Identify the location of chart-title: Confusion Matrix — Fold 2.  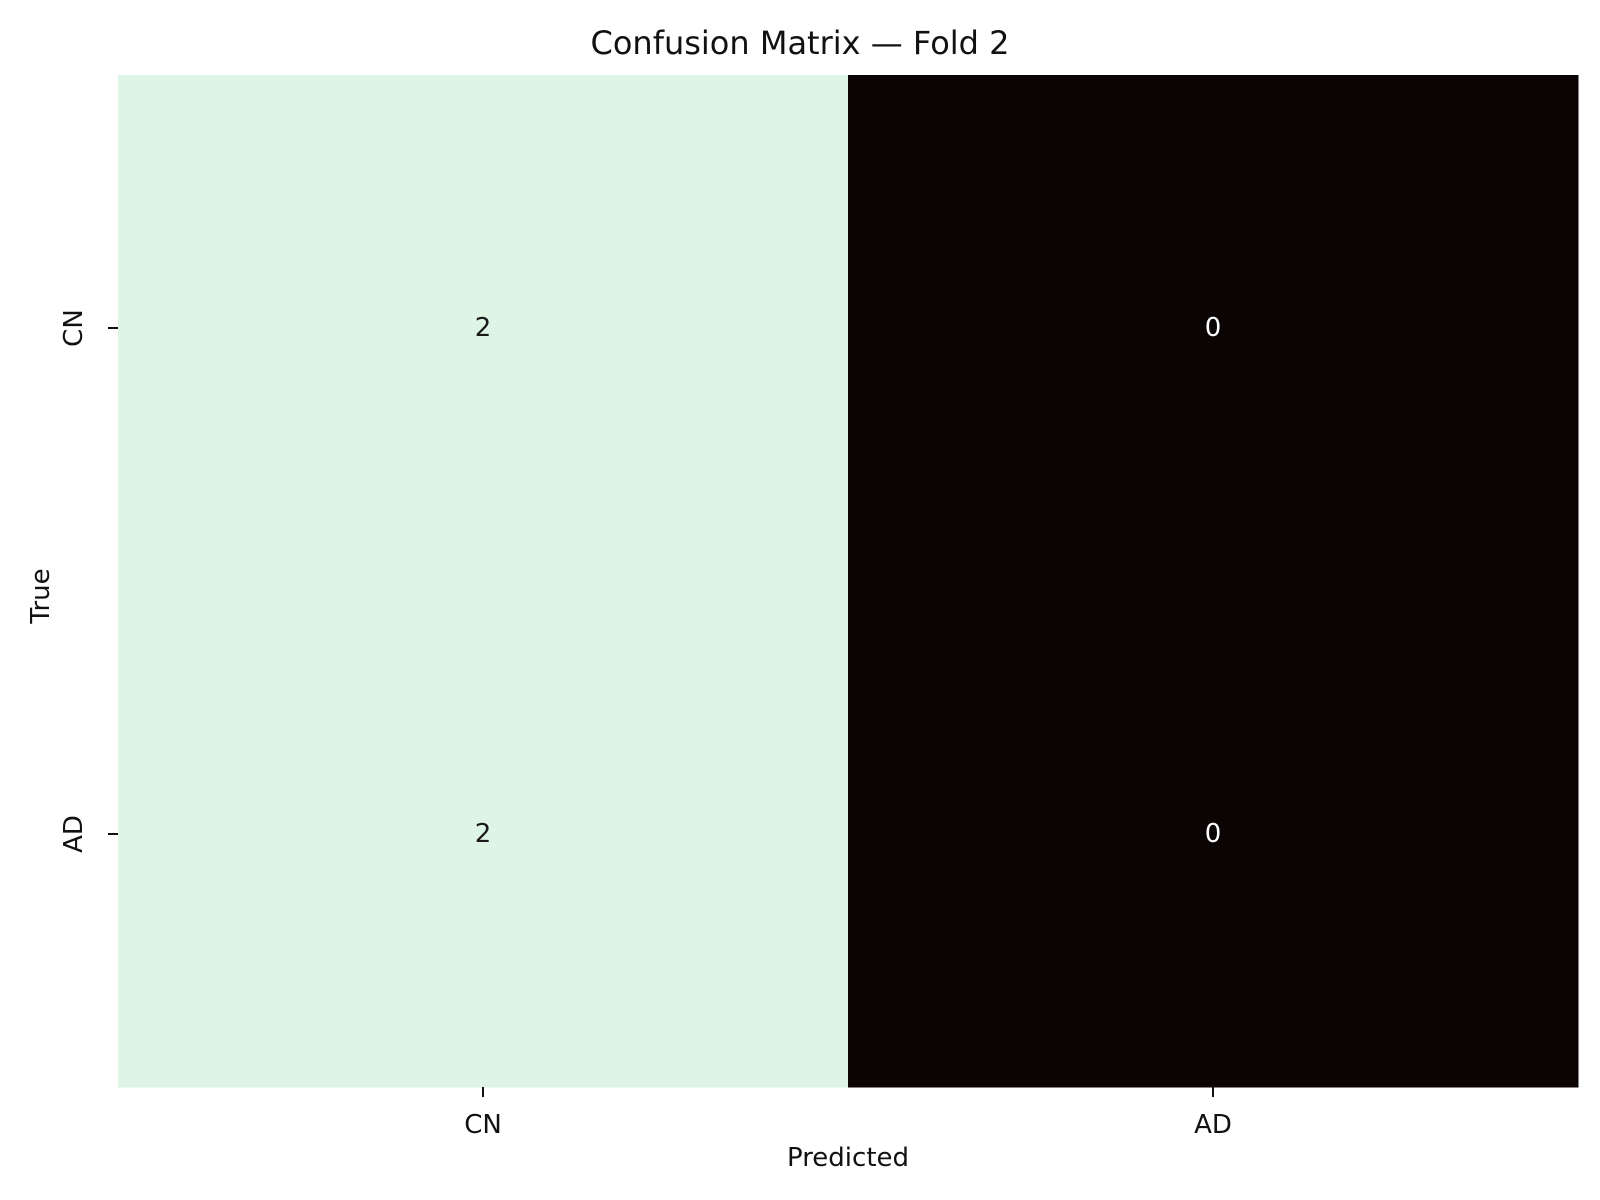
(800, 43).